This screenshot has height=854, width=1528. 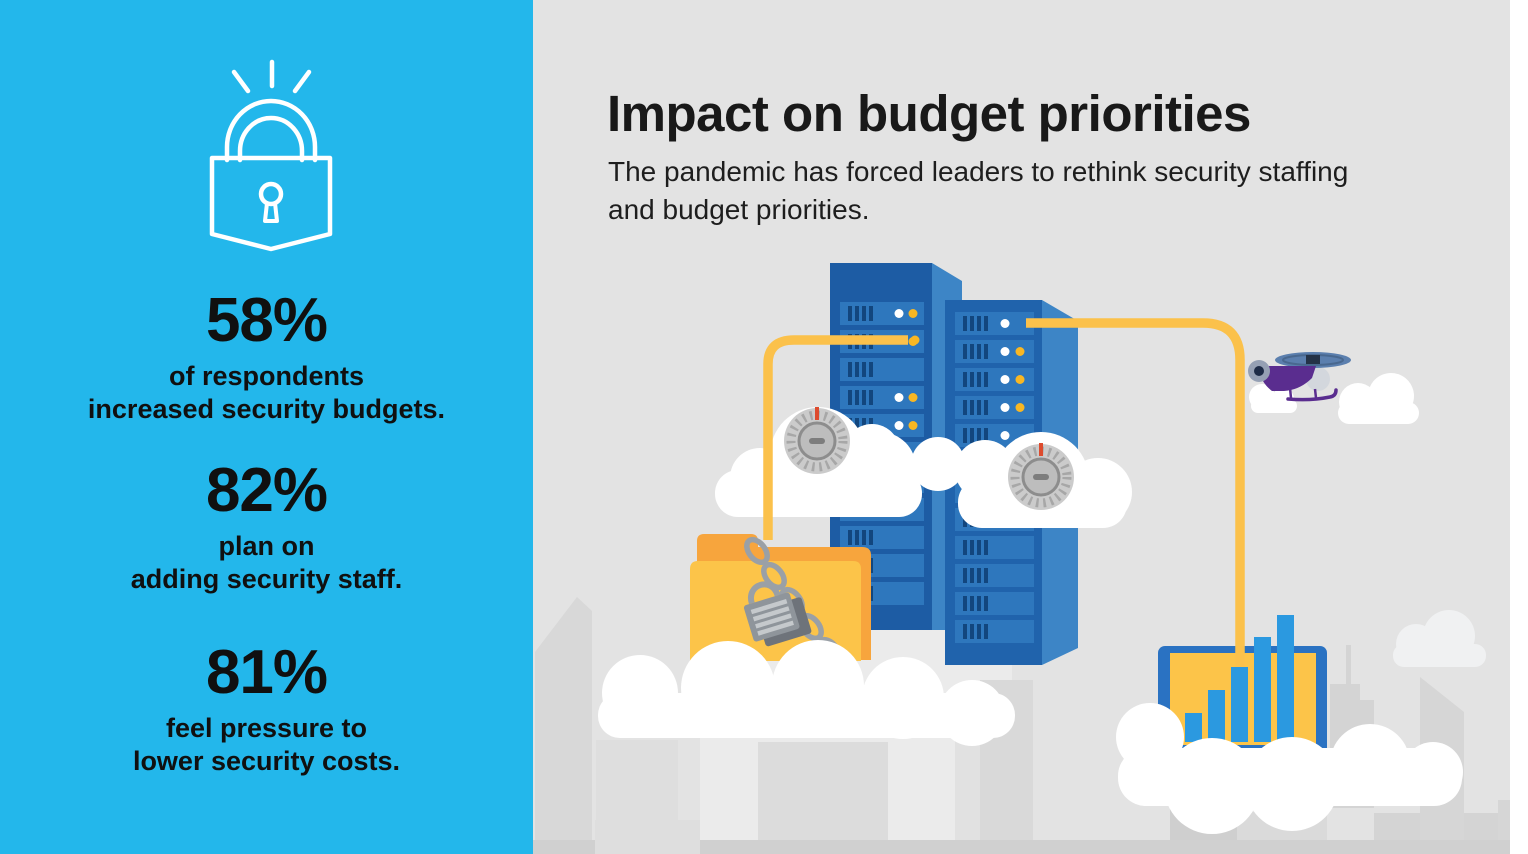 What do you see at coordinates (1135, 495) in the screenshot?
I see `cable-server-to-laptop` at bounding box center [1135, 495].